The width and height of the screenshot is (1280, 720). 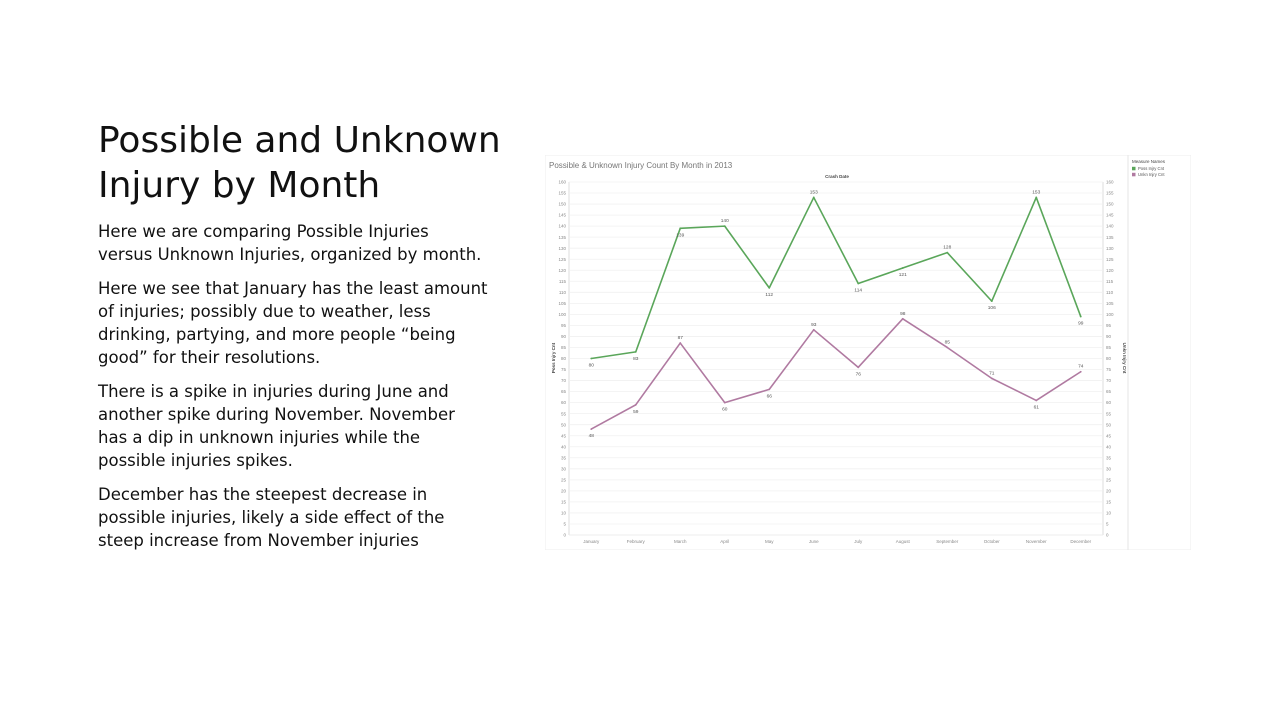 What do you see at coordinates (1109, 490) in the screenshot?
I see `y2-tick-label: 20` at bounding box center [1109, 490].